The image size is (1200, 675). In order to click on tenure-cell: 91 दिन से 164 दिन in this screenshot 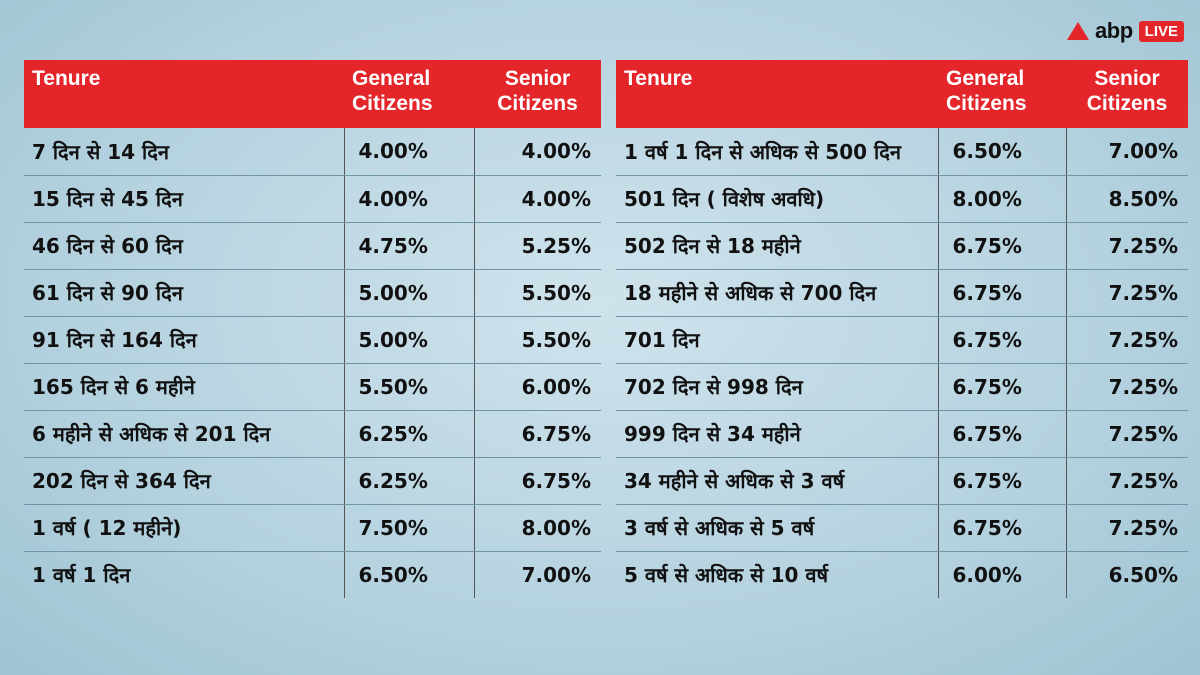, I will do `click(184, 340)`.